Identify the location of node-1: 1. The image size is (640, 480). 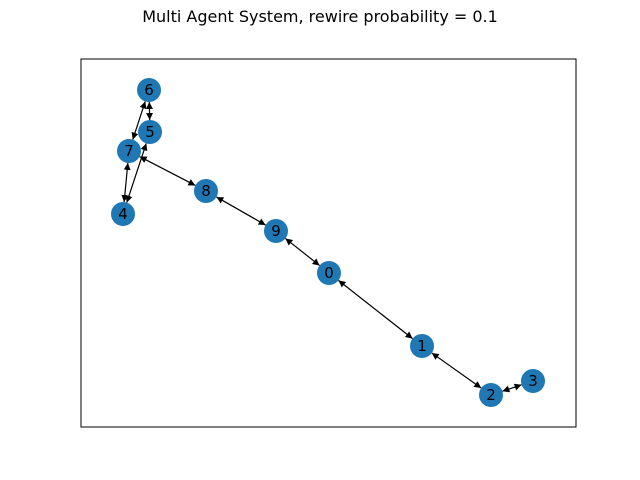
(422, 346).